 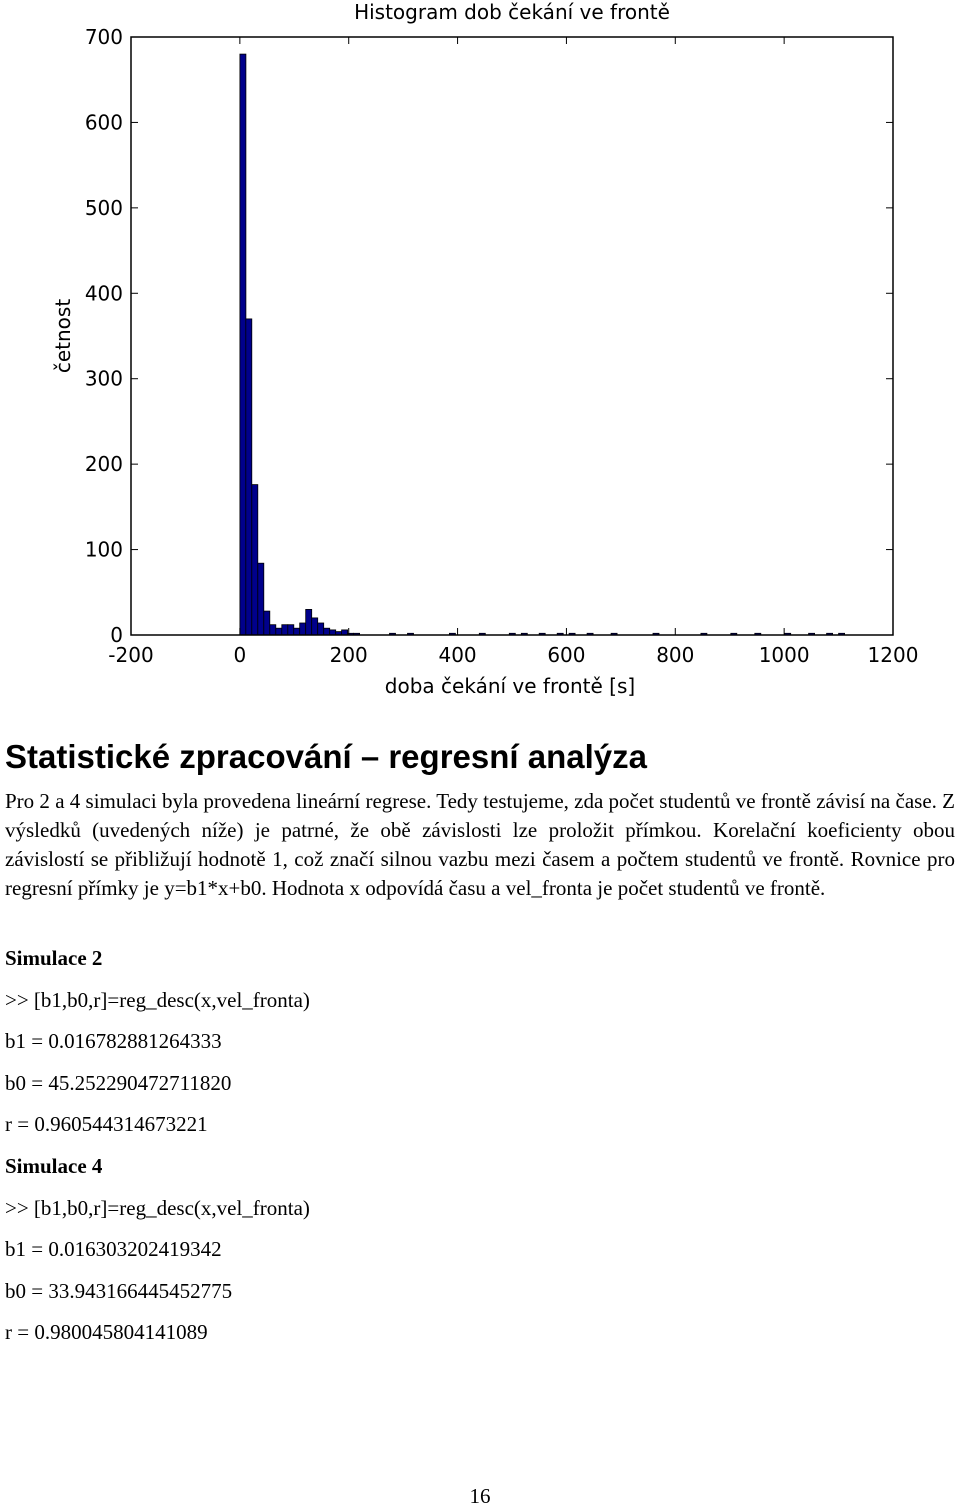 What do you see at coordinates (106, 1124) in the screenshot?
I see `simulation-2-r: r = 0.960544314673221` at bounding box center [106, 1124].